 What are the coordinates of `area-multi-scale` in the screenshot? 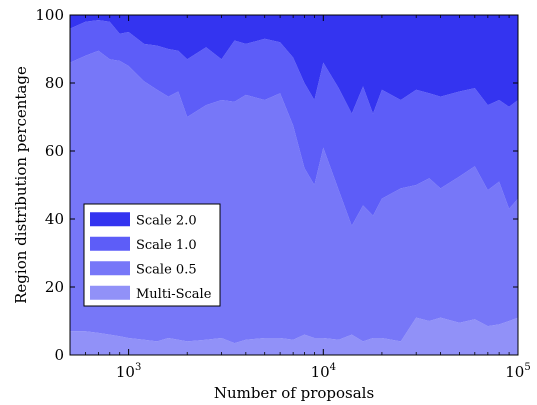 It's located at (294, 336).